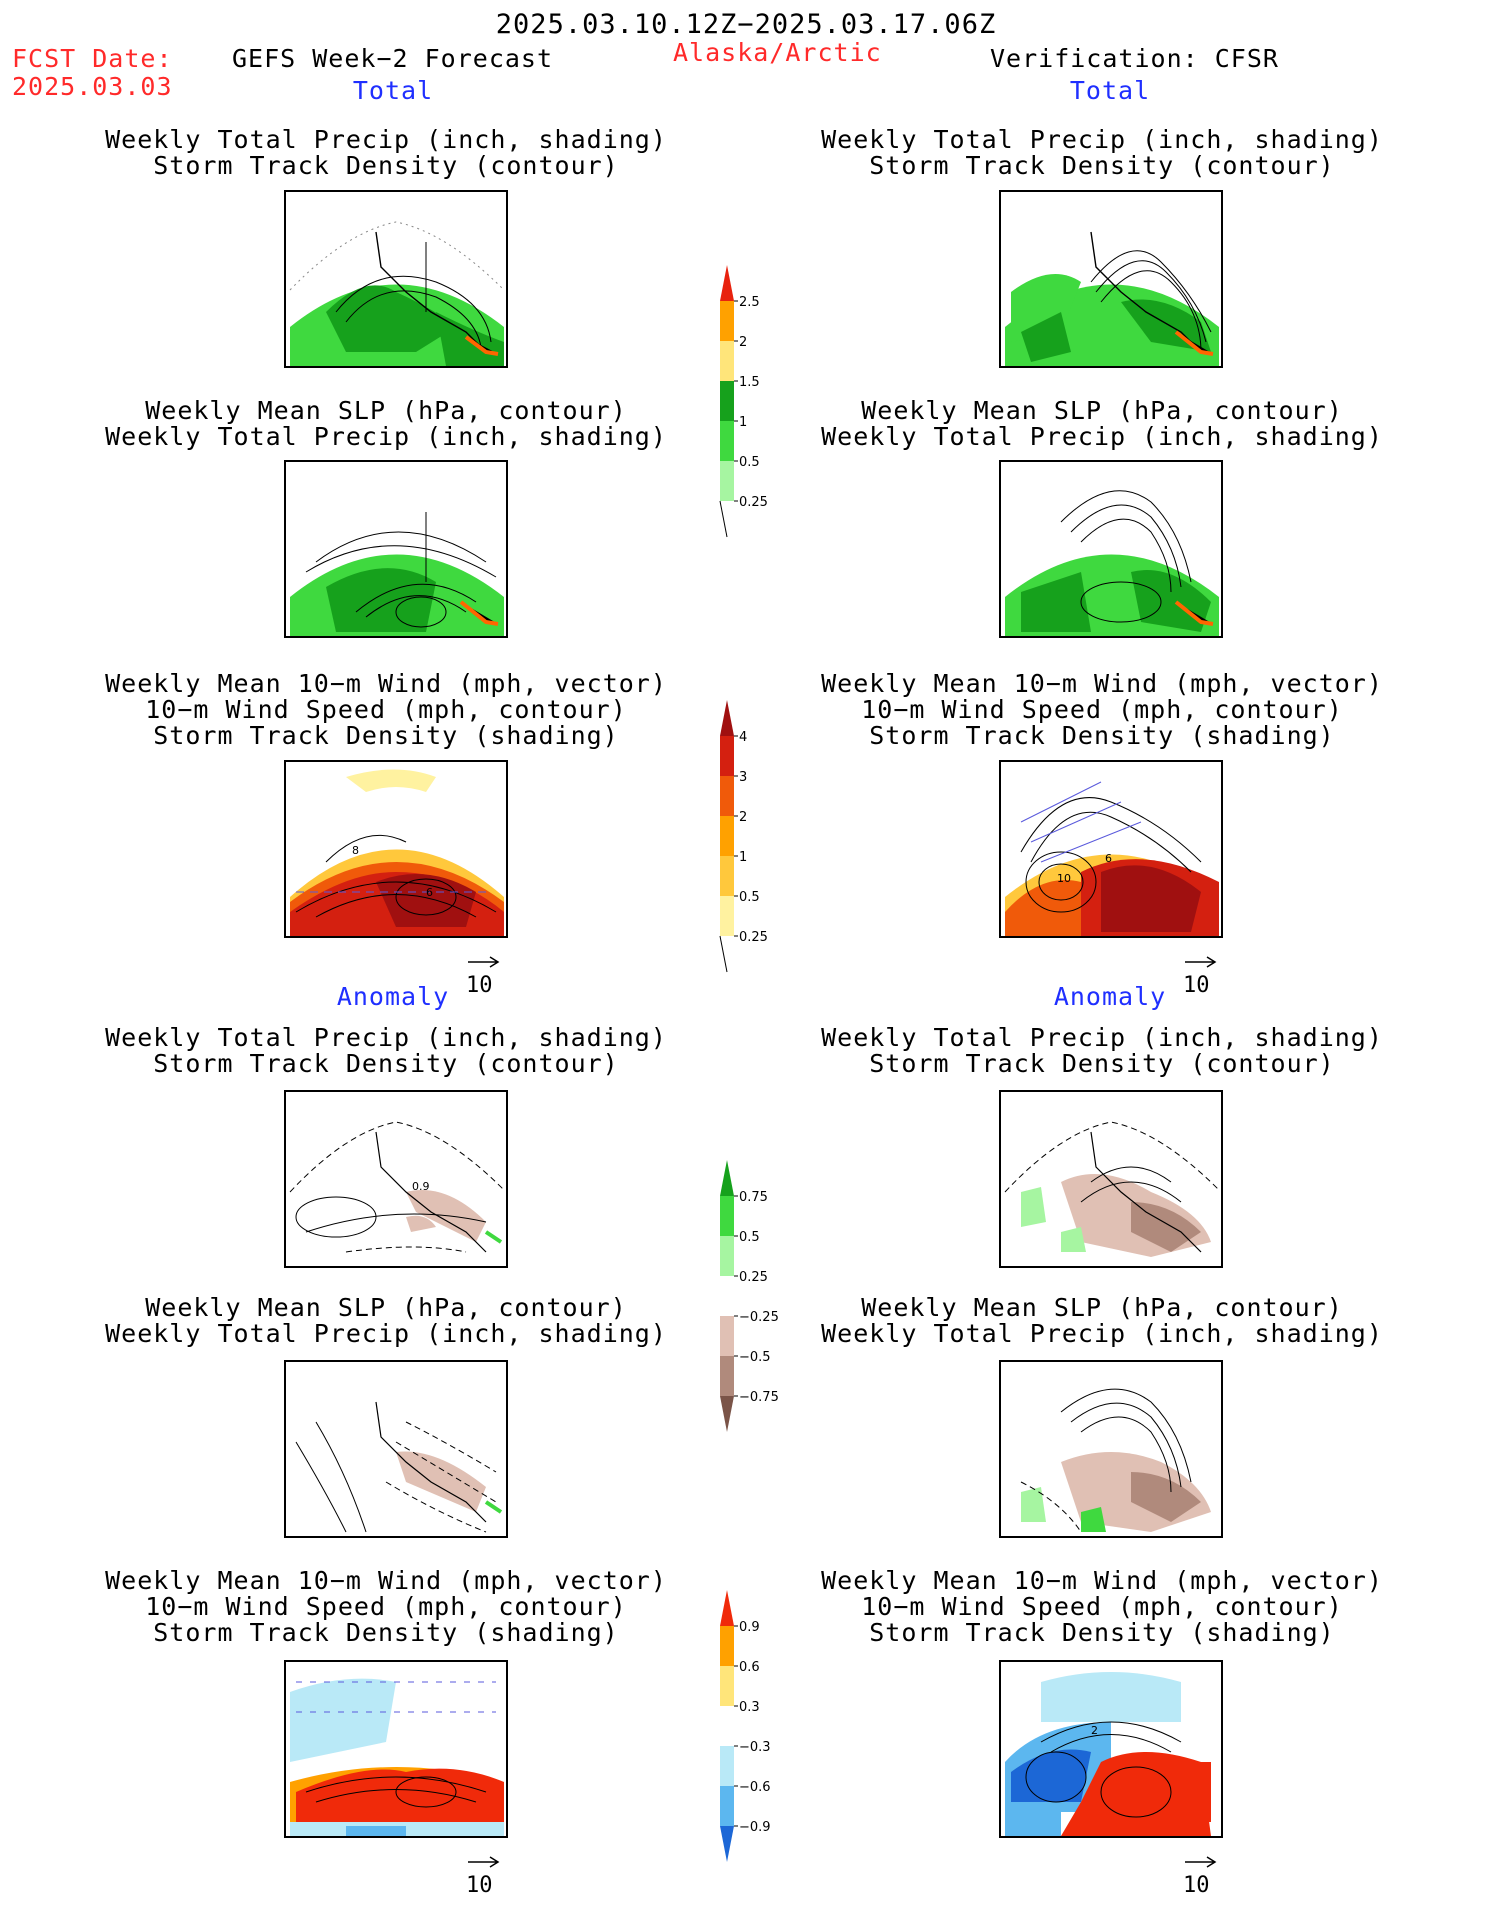 The image size is (1487, 1925). What do you see at coordinates (1112, 1189) in the screenshot?
I see `map-cfsr-anom-precip-storm-plot` at bounding box center [1112, 1189].